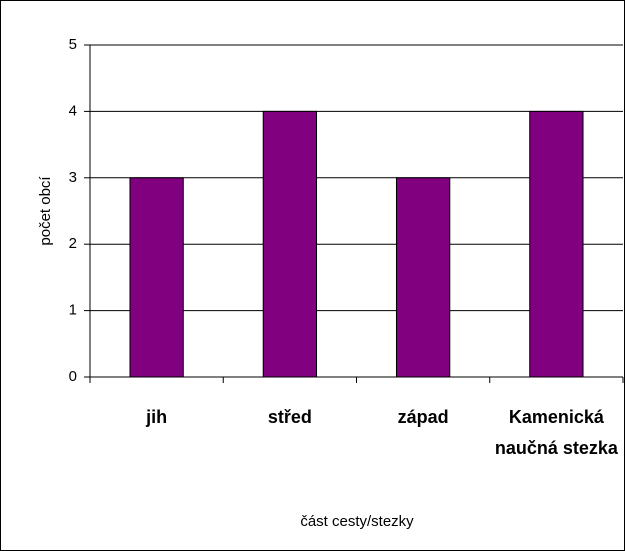 The image size is (625, 551). I want to click on y-tick-label: 3, so click(73, 177).